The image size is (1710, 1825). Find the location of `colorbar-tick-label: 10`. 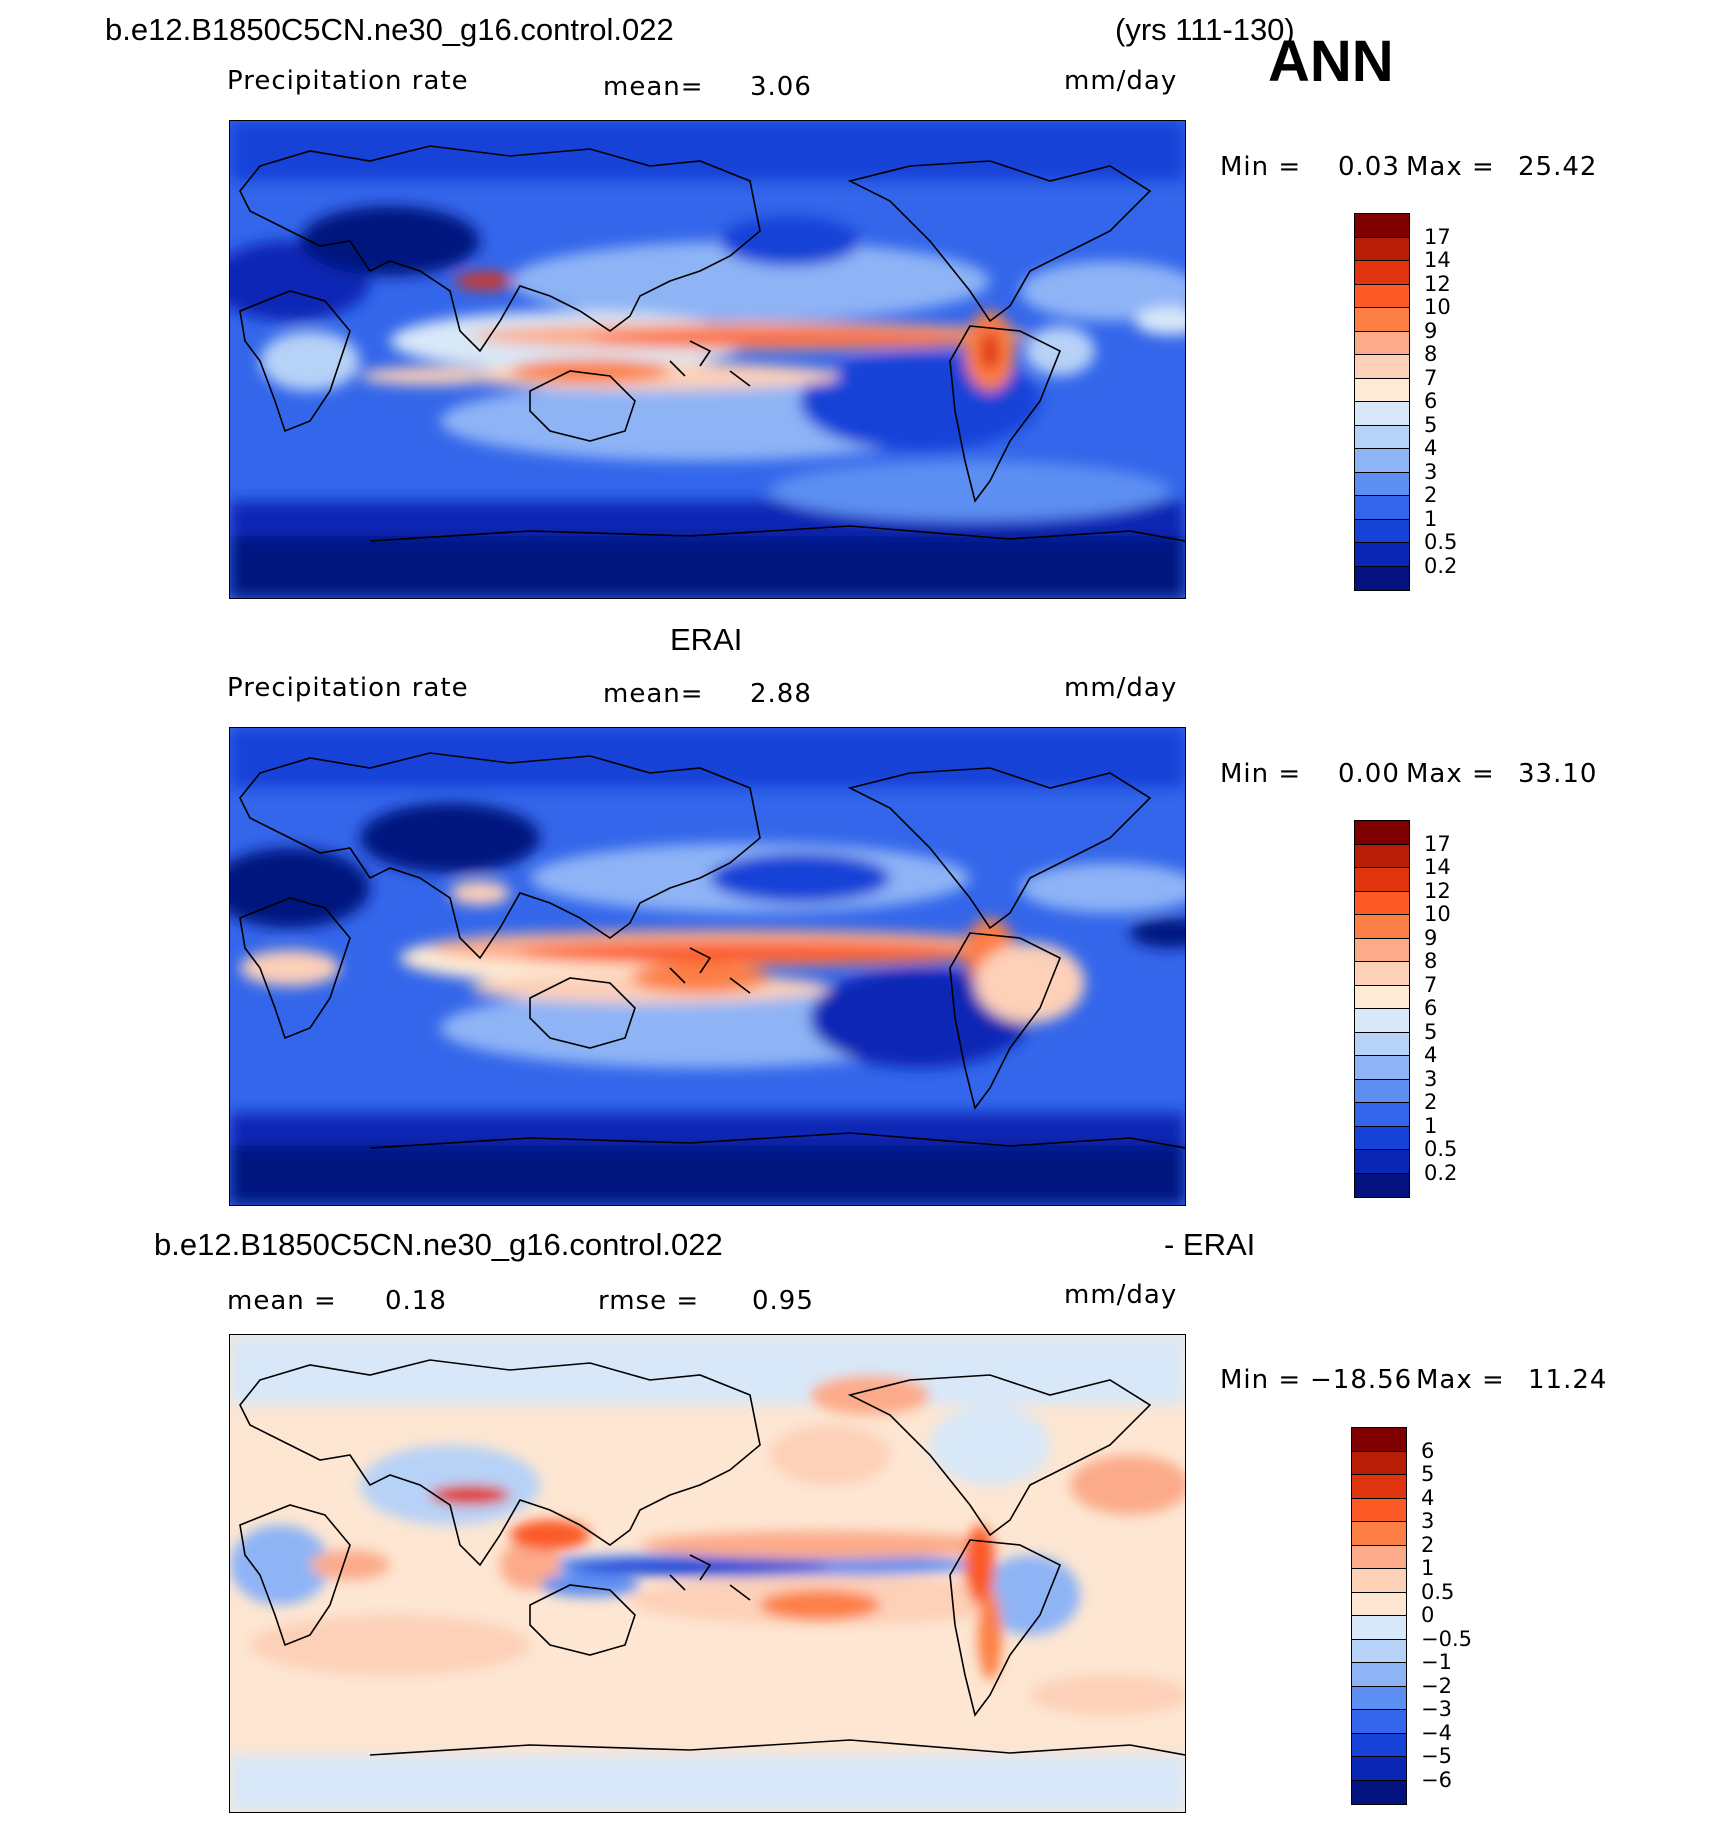

colorbar-tick-label: 10 is located at coordinates (1437, 914).